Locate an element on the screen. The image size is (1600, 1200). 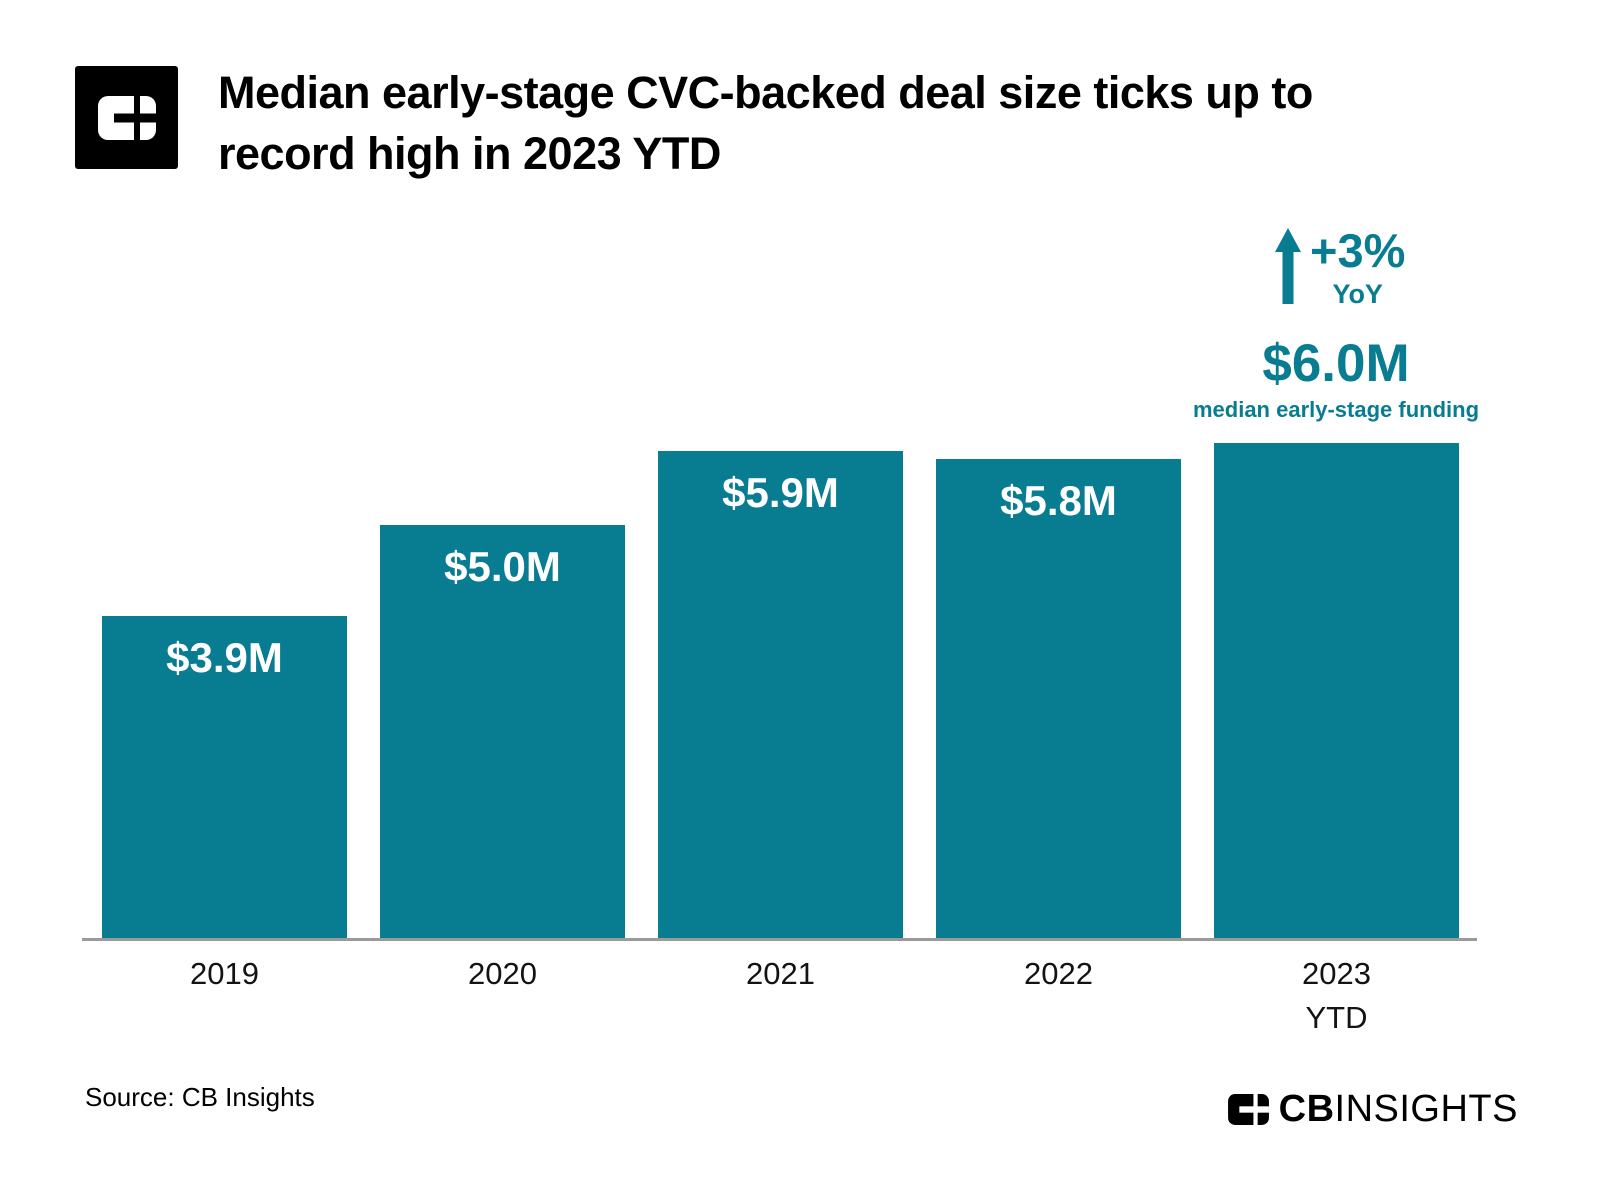
highlight-value-label: median early-stage funding is located at coordinates (1336, 409).